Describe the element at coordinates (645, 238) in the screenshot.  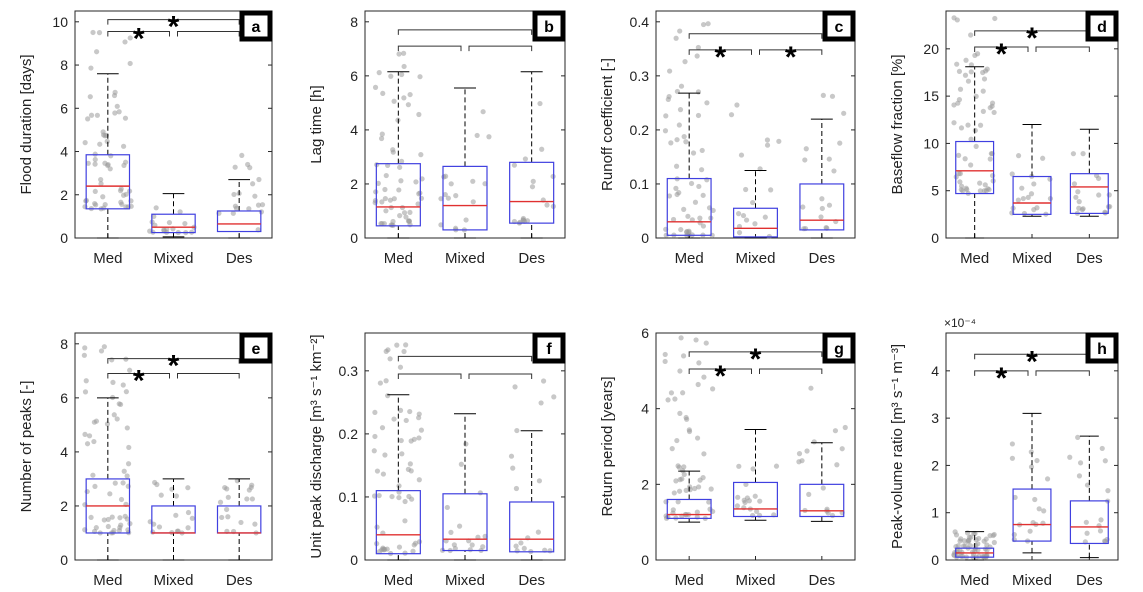
I see `y-tick-label: 0` at that location.